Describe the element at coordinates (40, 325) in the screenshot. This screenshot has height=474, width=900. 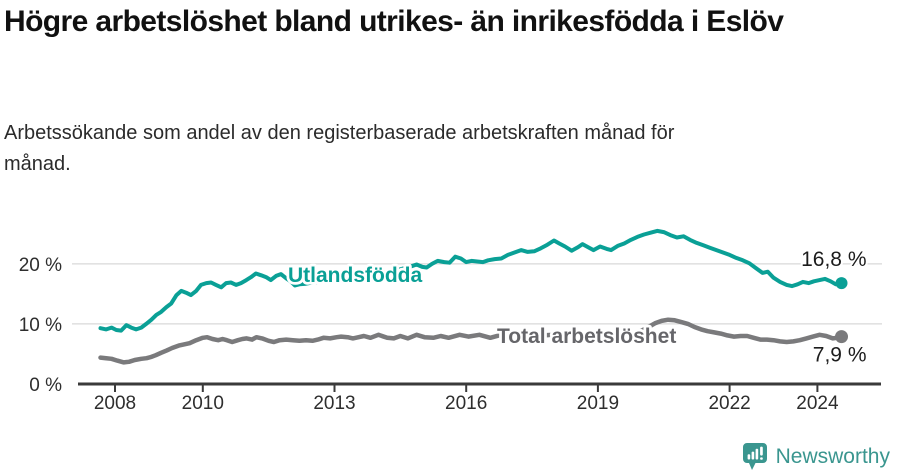
I see `y-tick-label-10: 10 %` at that location.